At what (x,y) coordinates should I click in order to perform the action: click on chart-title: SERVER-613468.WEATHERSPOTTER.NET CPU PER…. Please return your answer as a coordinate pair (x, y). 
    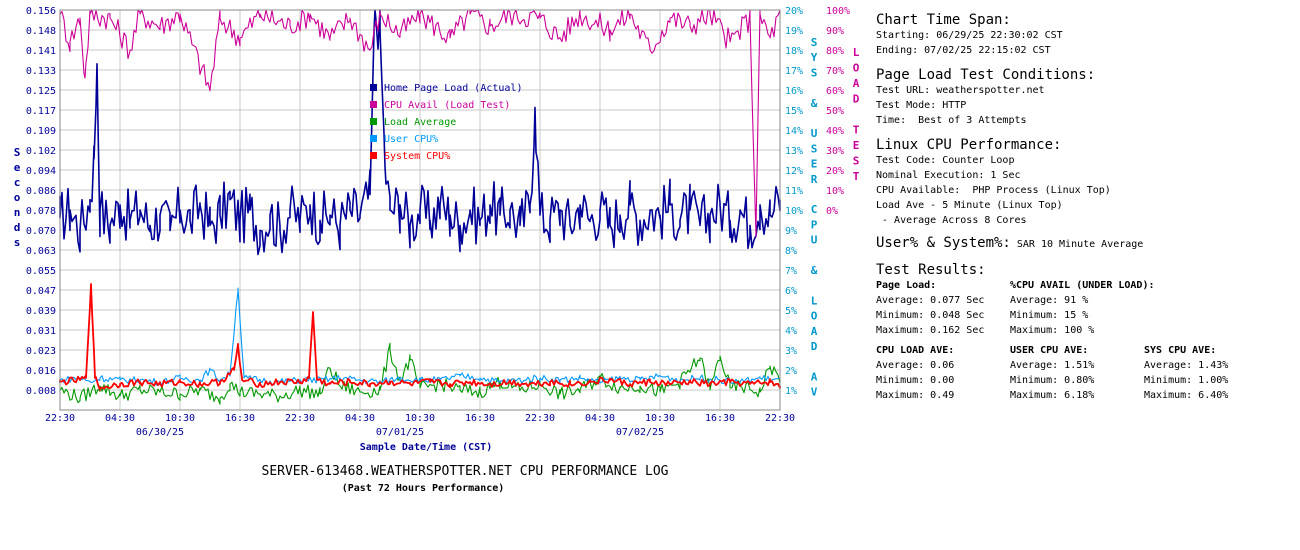
    Looking at the image, I should click on (465, 471).